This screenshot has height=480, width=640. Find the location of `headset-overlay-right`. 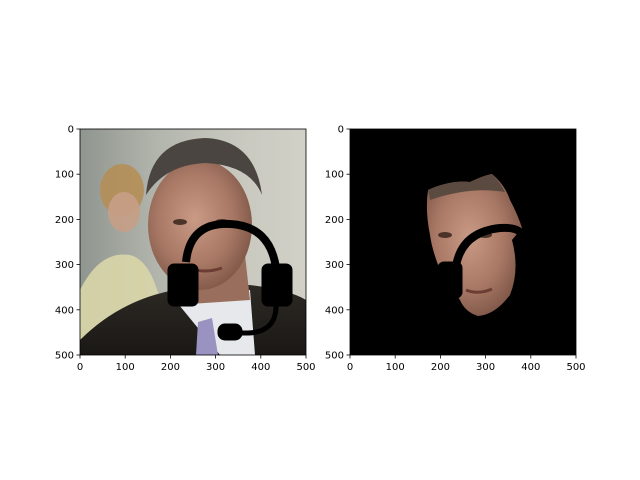

headset-overlay-right is located at coordinates (480, 261).